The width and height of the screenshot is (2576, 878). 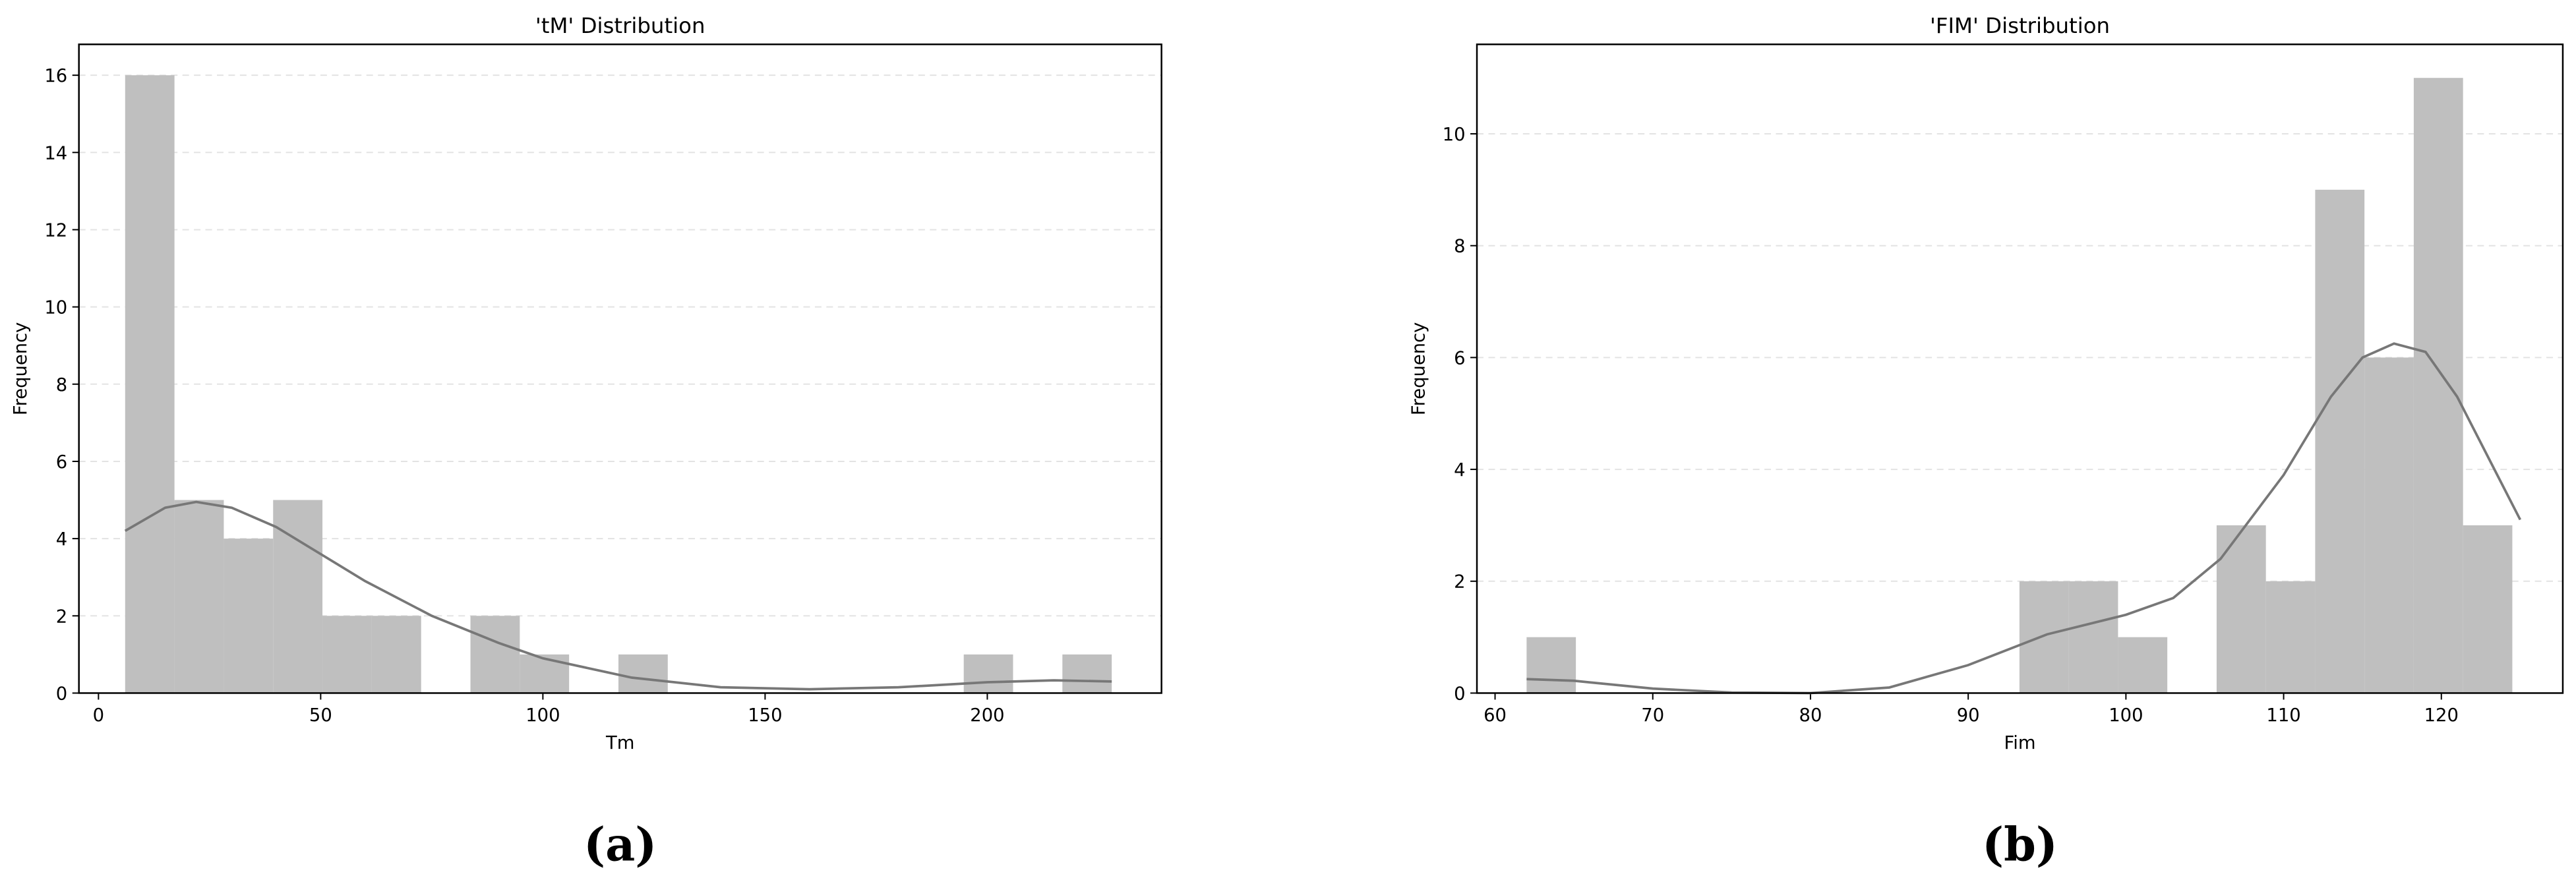 I want to click on chart-title: 'tM' Distribution, so click(x=620, y=25).